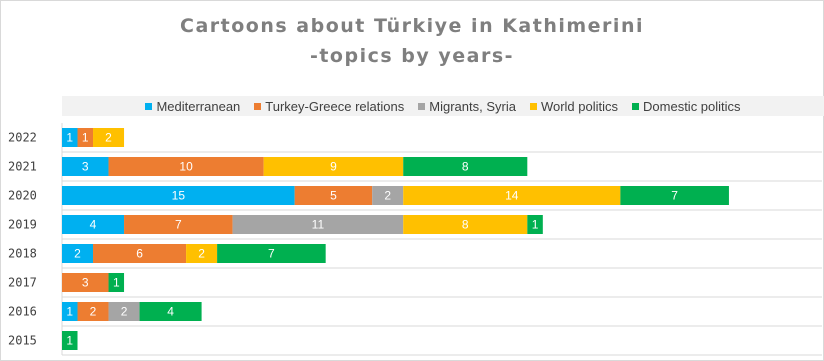  What do you see at coordinates (412, 56) in the screenshot?
I see `chart-subtitle: -topics by years-` at bounding box center [412, 56].